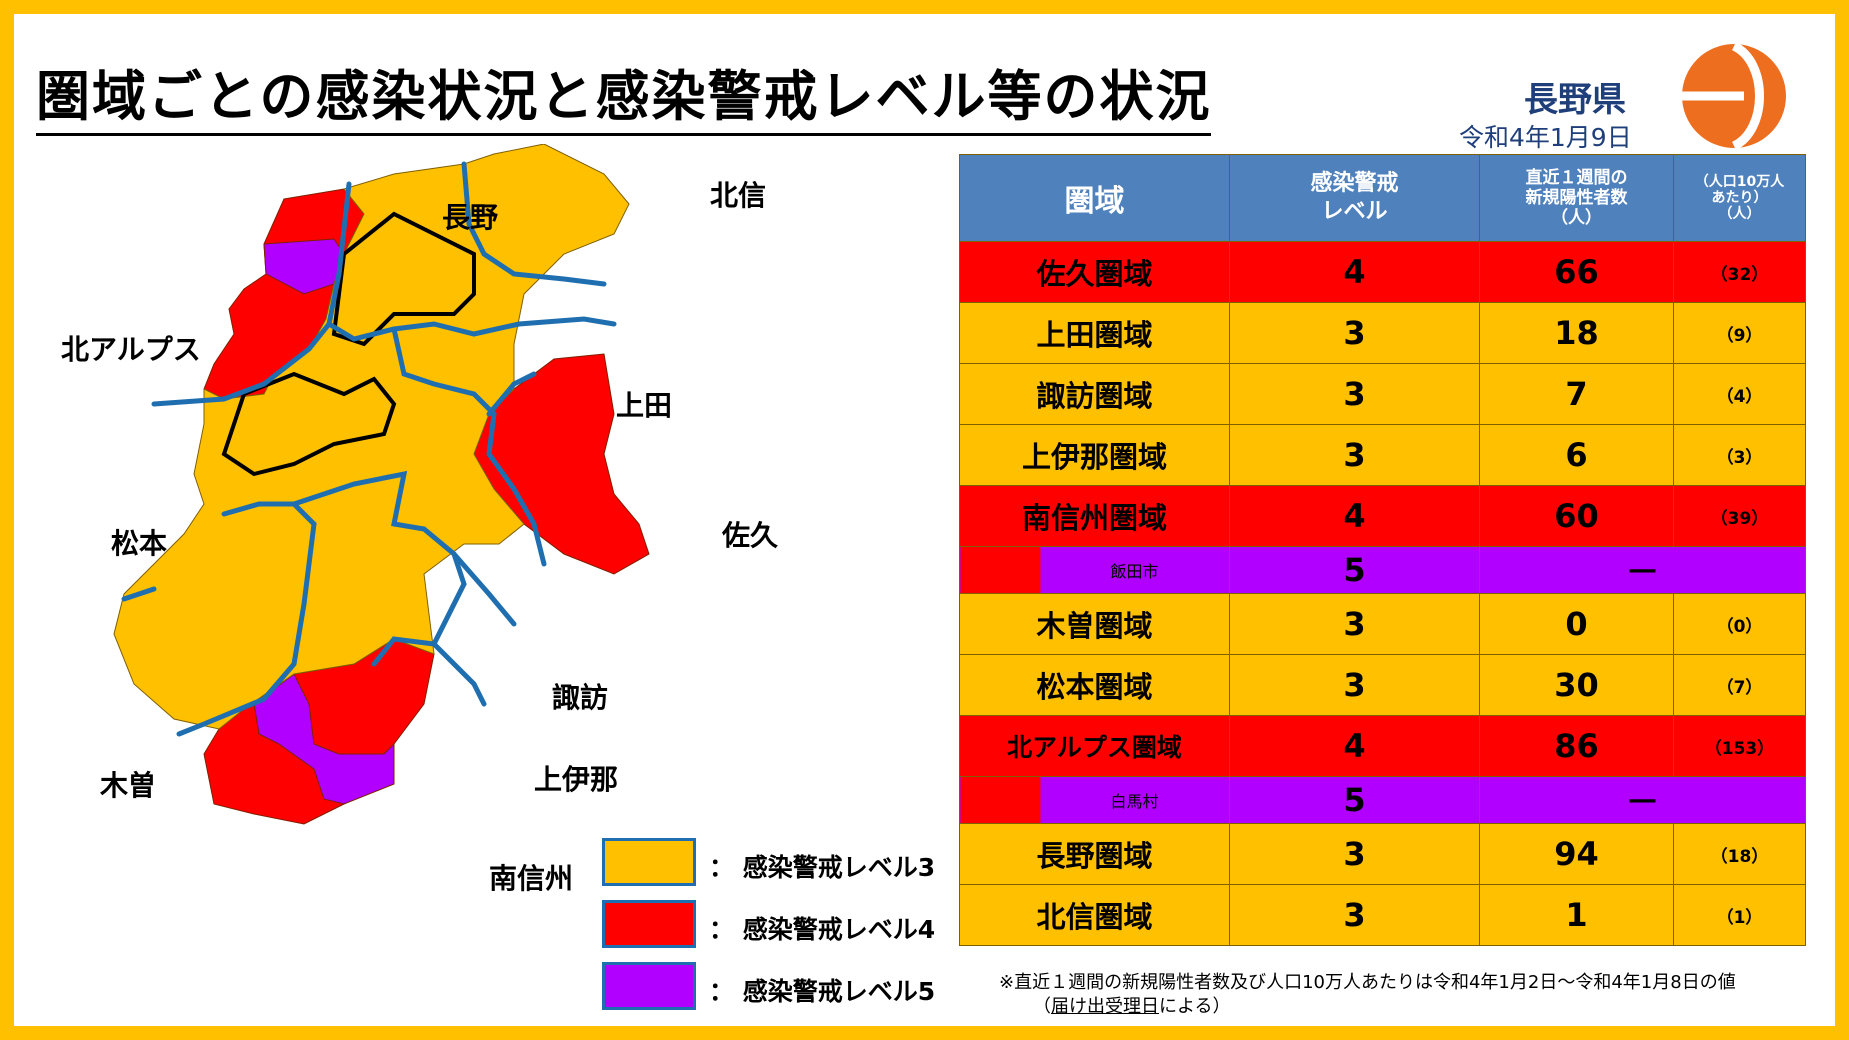  Describe the element at coordinates (649, 924) in the screenshot. I see `legend-swatch-level4` at that location.